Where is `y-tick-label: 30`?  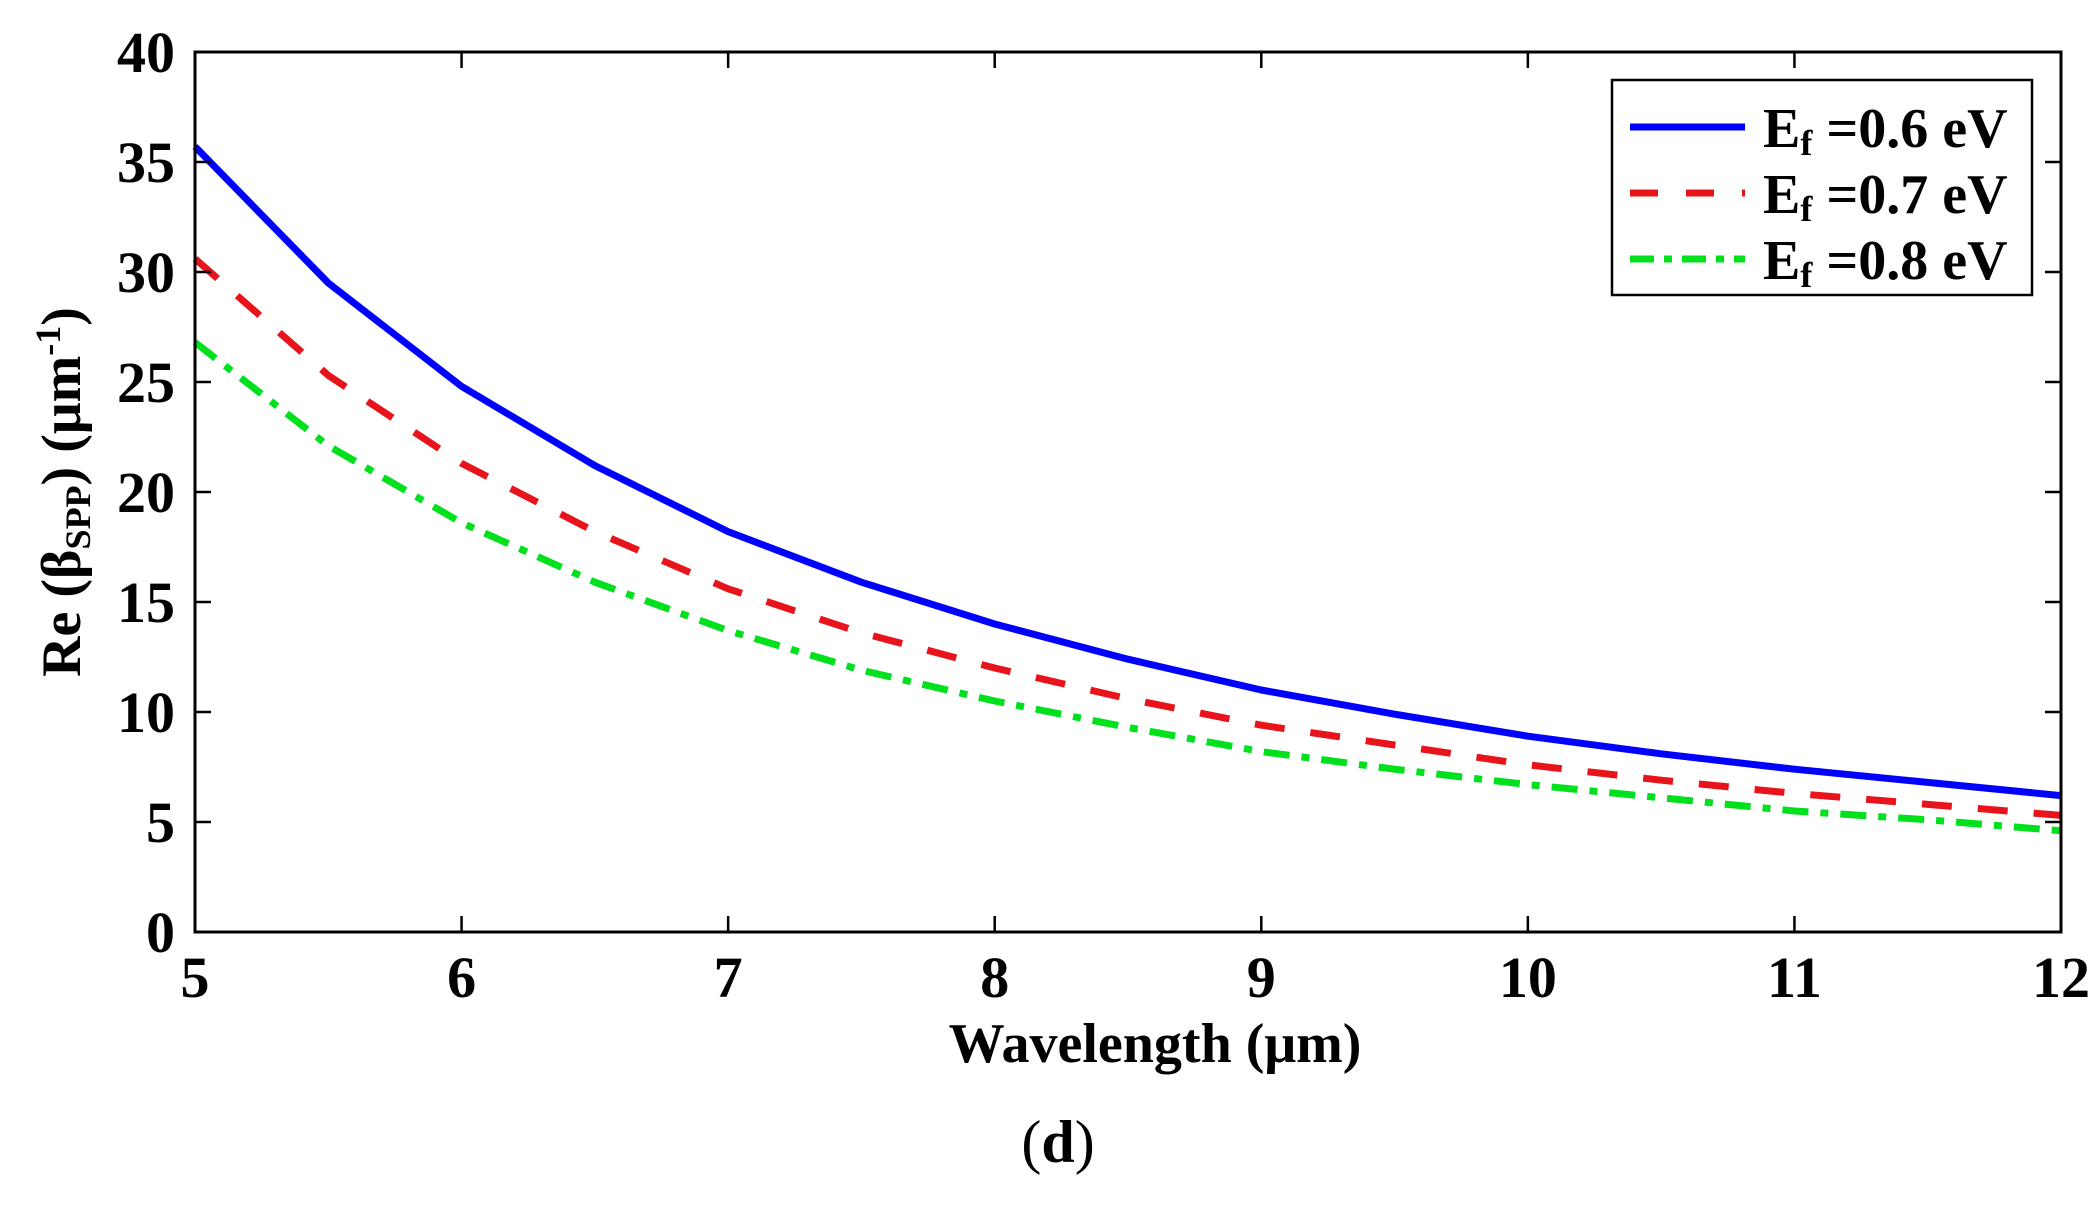 y-tick-label: 30 is located at coordinates (146, 272).